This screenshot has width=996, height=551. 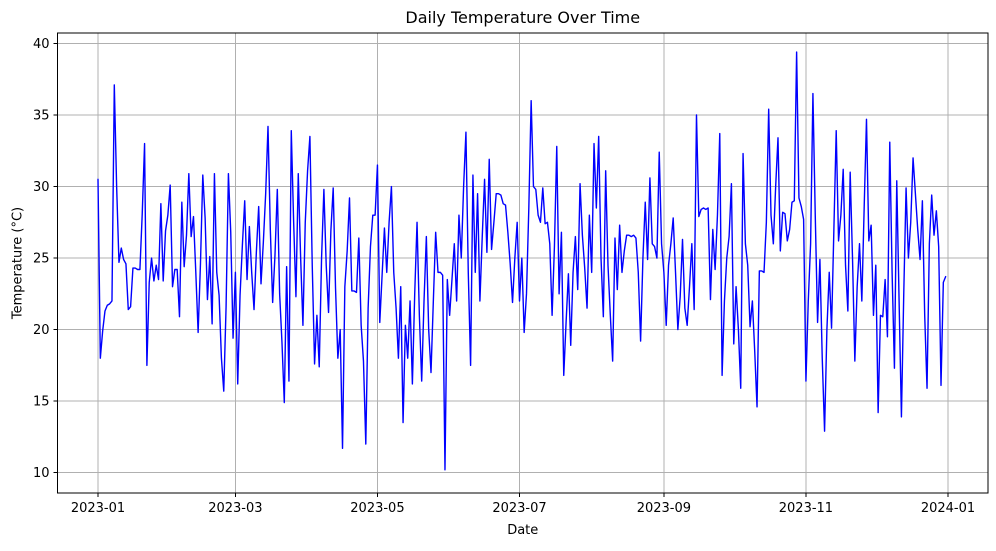 I want to click on x-tick-label: 2023-03, so click(x=235, y=508).